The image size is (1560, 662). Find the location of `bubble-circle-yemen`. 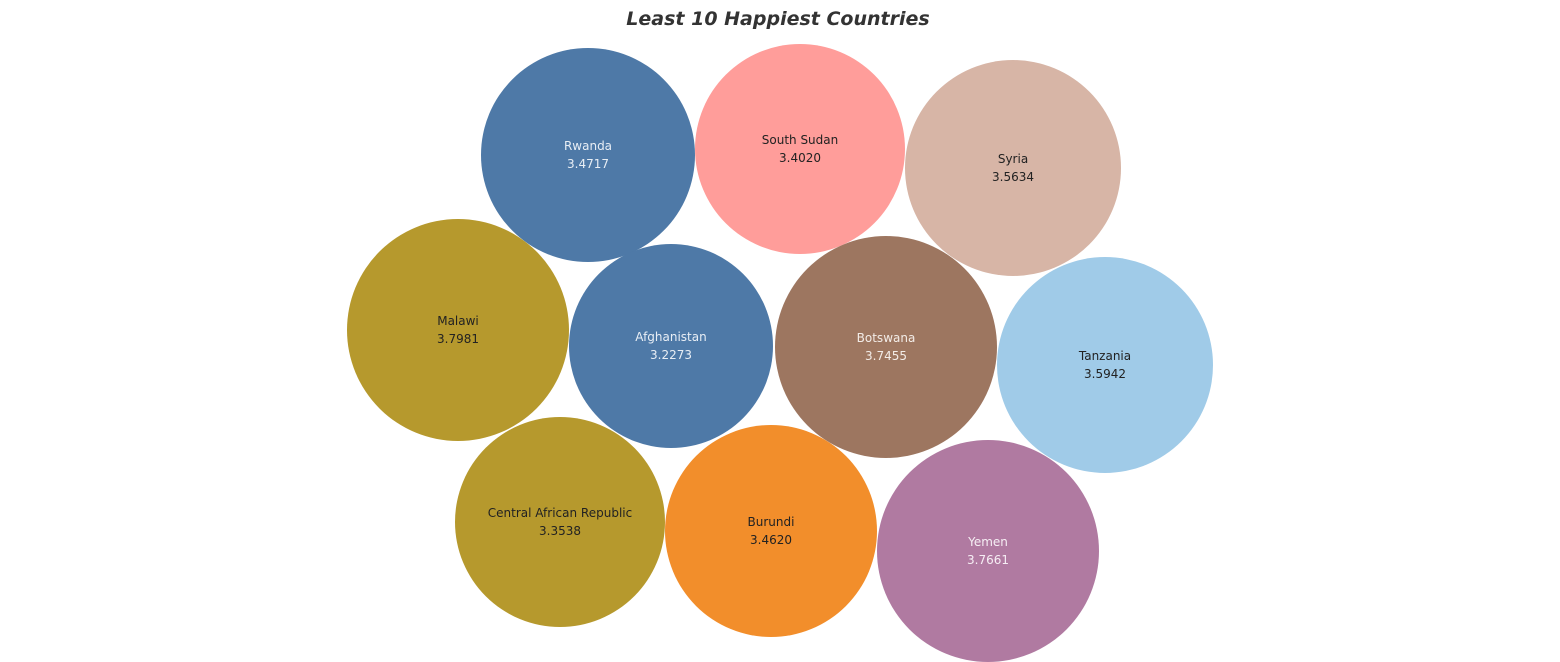

bubble-circle-yemen is located at coordinates (988, 551).